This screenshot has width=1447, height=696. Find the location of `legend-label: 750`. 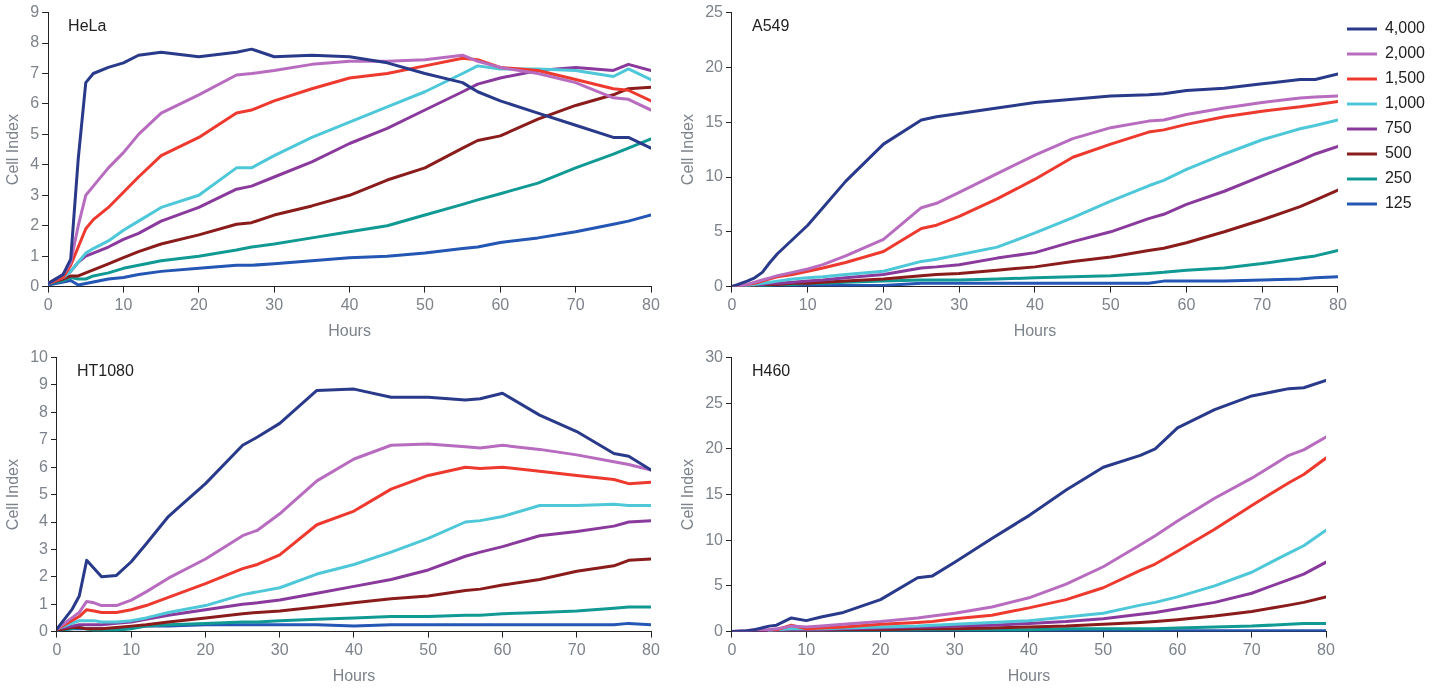

legend-label: 750 is located at coordinates (1398, 128).